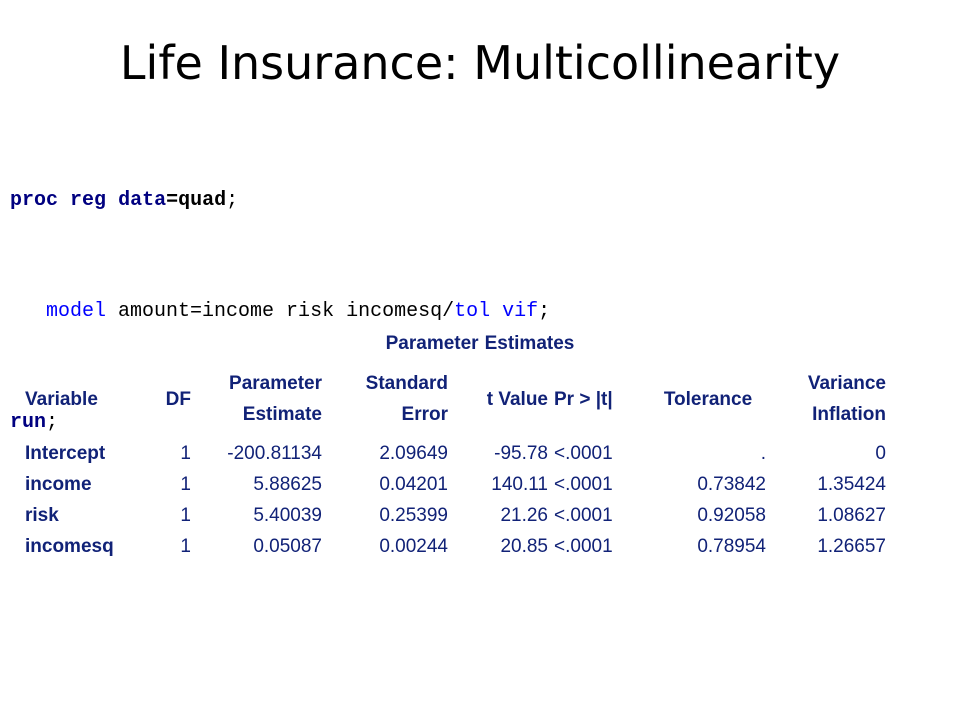 This screenshot has width=960, height=720. I want to click on header-p-value: Pr > |t|, so click(583, 399).